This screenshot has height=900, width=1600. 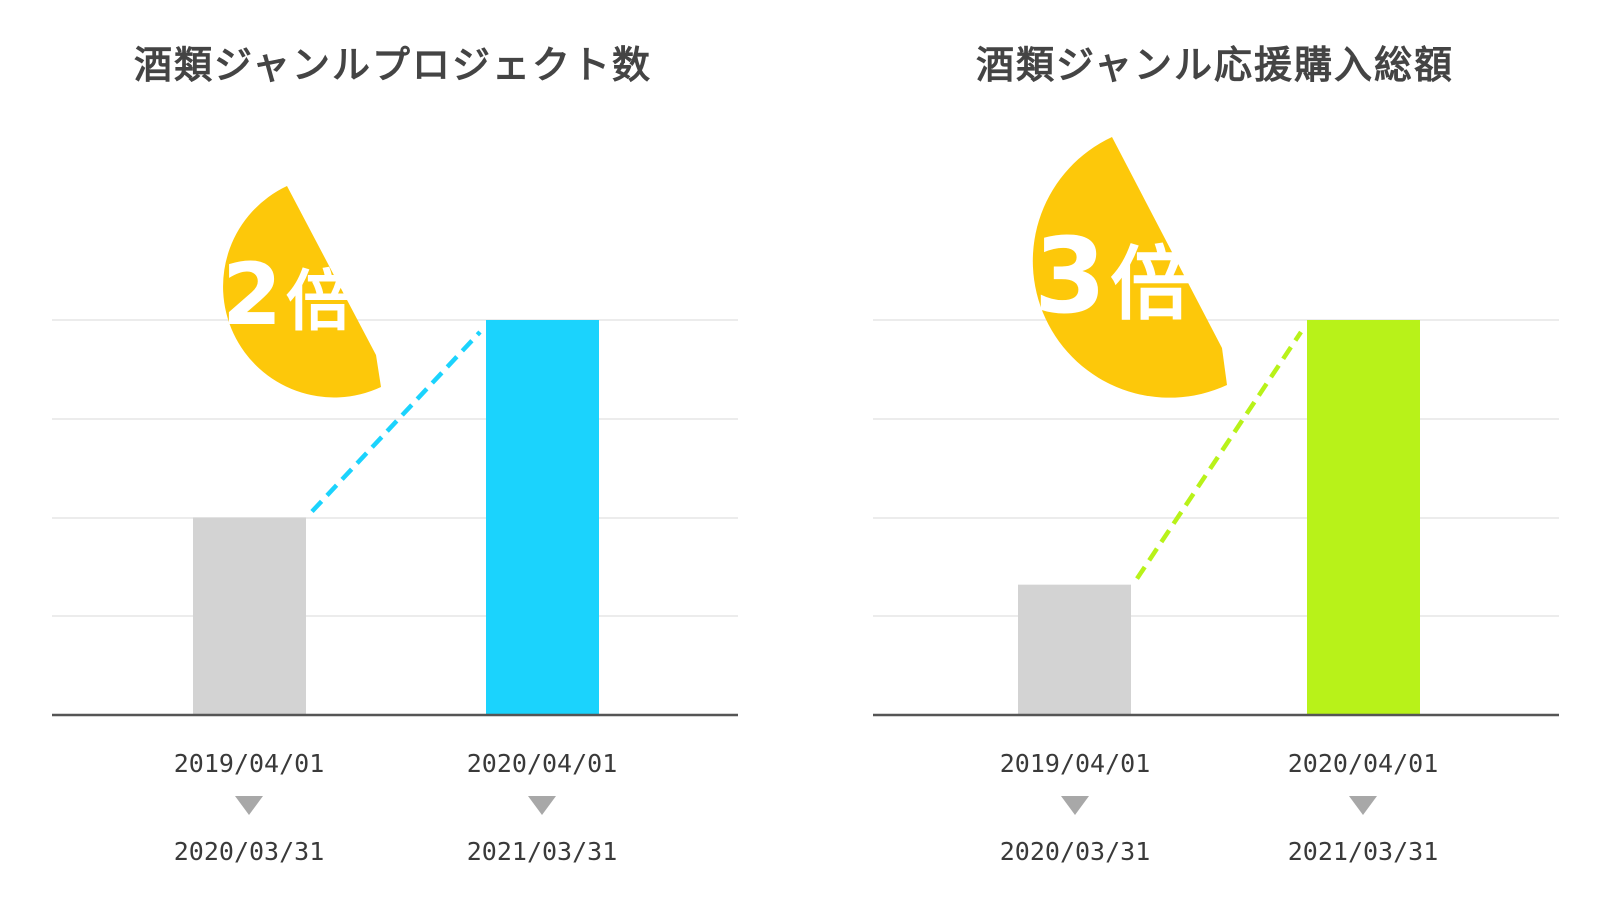 I want to click on badge-label: 3倍, so click(x=1112, y=276).